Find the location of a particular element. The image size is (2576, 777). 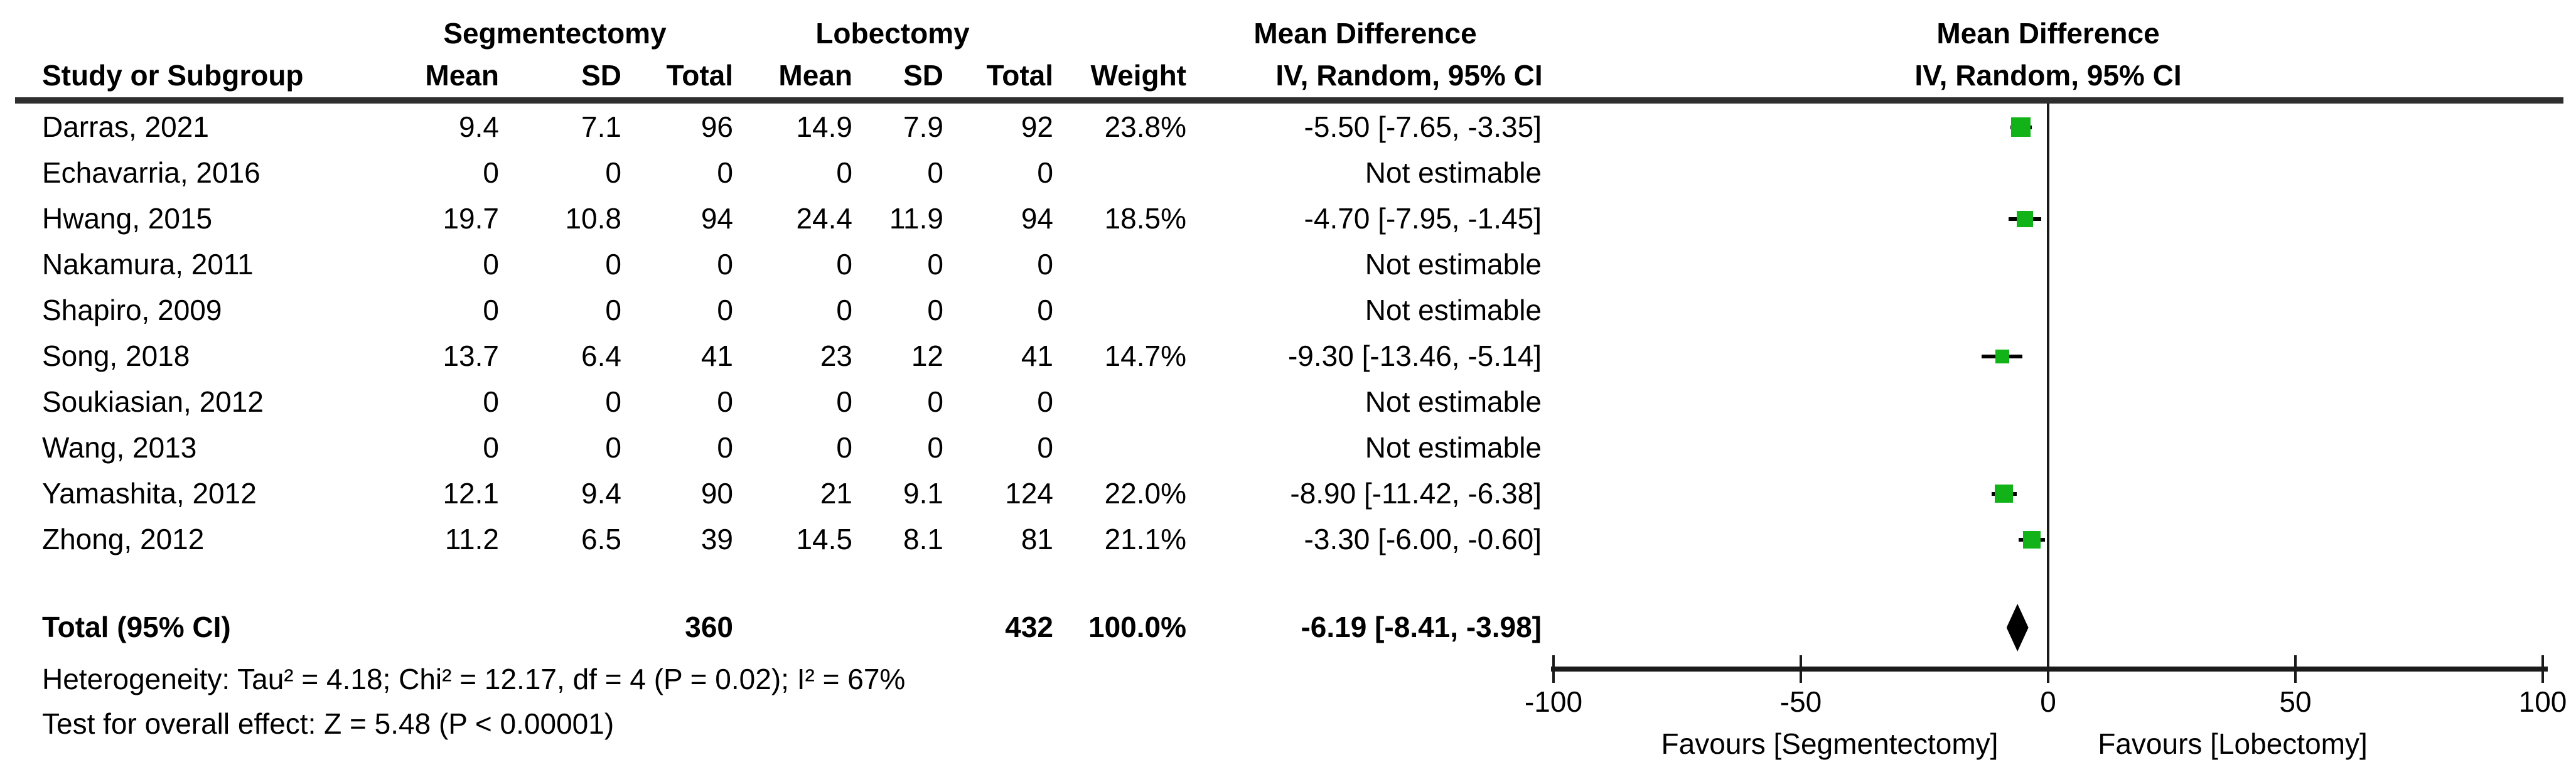

seg-total-cell: 90 is located at coordinates (716, 494).